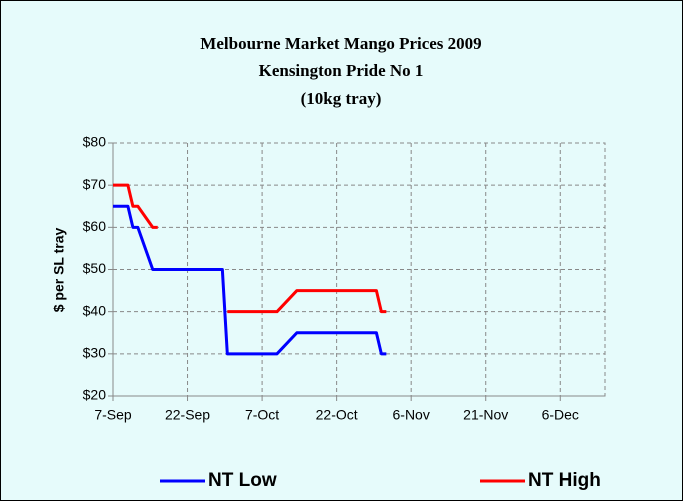  I want to click on y-tick-label: $20, so click(95, 395).